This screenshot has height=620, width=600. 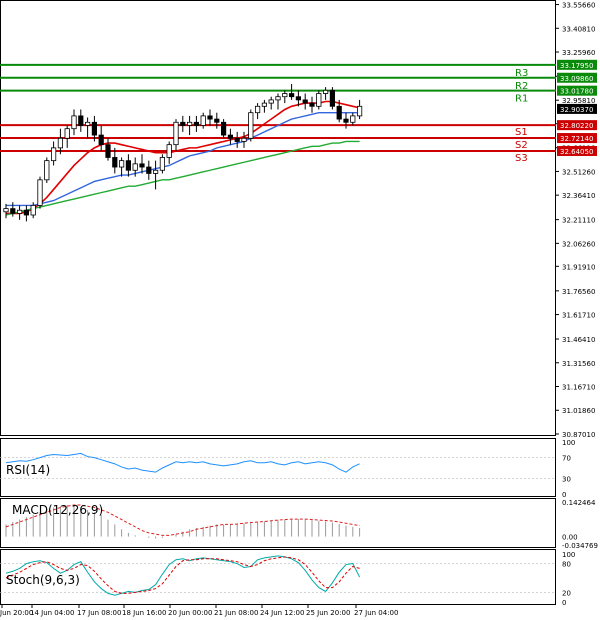 I want to click on time-tick-label: 17 Jun 08:00, so click(x=99, y=613).